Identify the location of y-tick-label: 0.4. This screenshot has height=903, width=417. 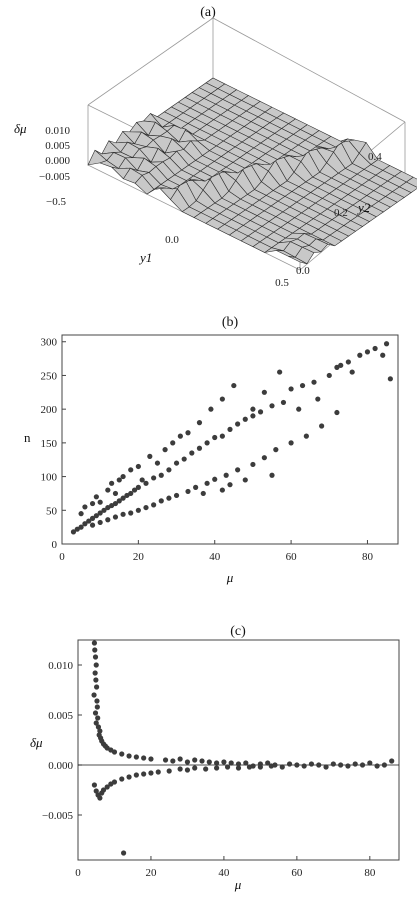
(375, 157).